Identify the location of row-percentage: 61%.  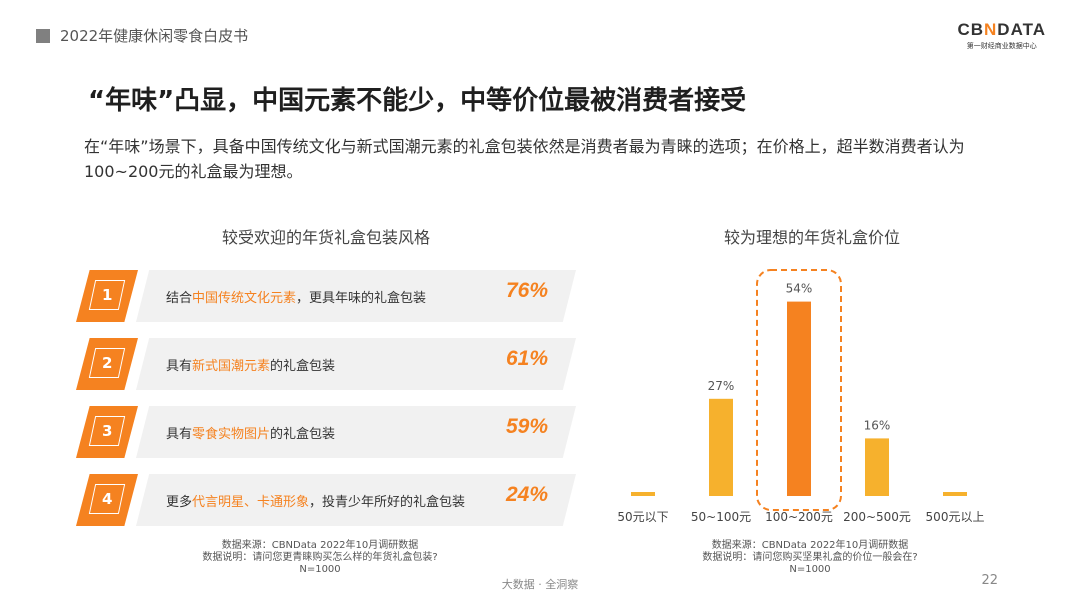
(526, 358).